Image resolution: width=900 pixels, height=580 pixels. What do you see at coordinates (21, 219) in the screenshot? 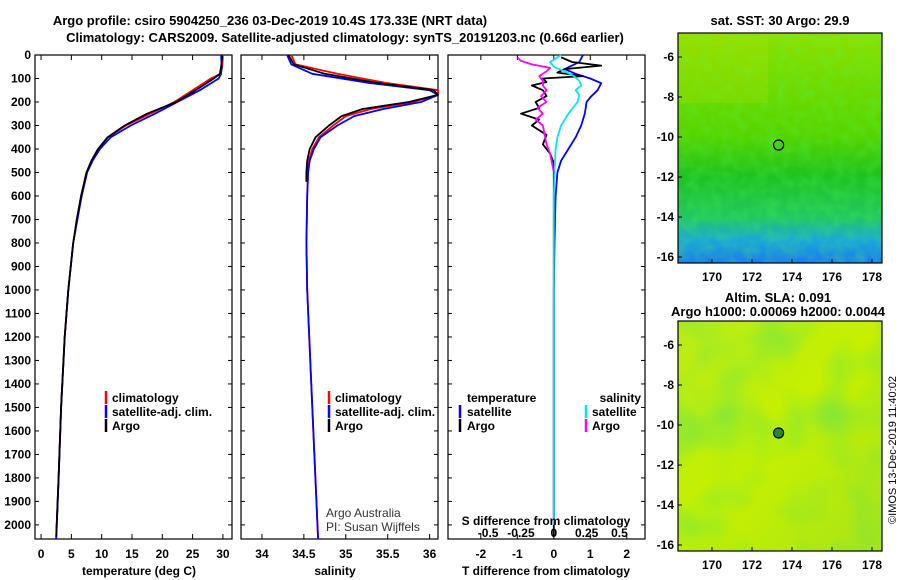
I see `depth-tick-label: 700` at bounding box center [21, 219].